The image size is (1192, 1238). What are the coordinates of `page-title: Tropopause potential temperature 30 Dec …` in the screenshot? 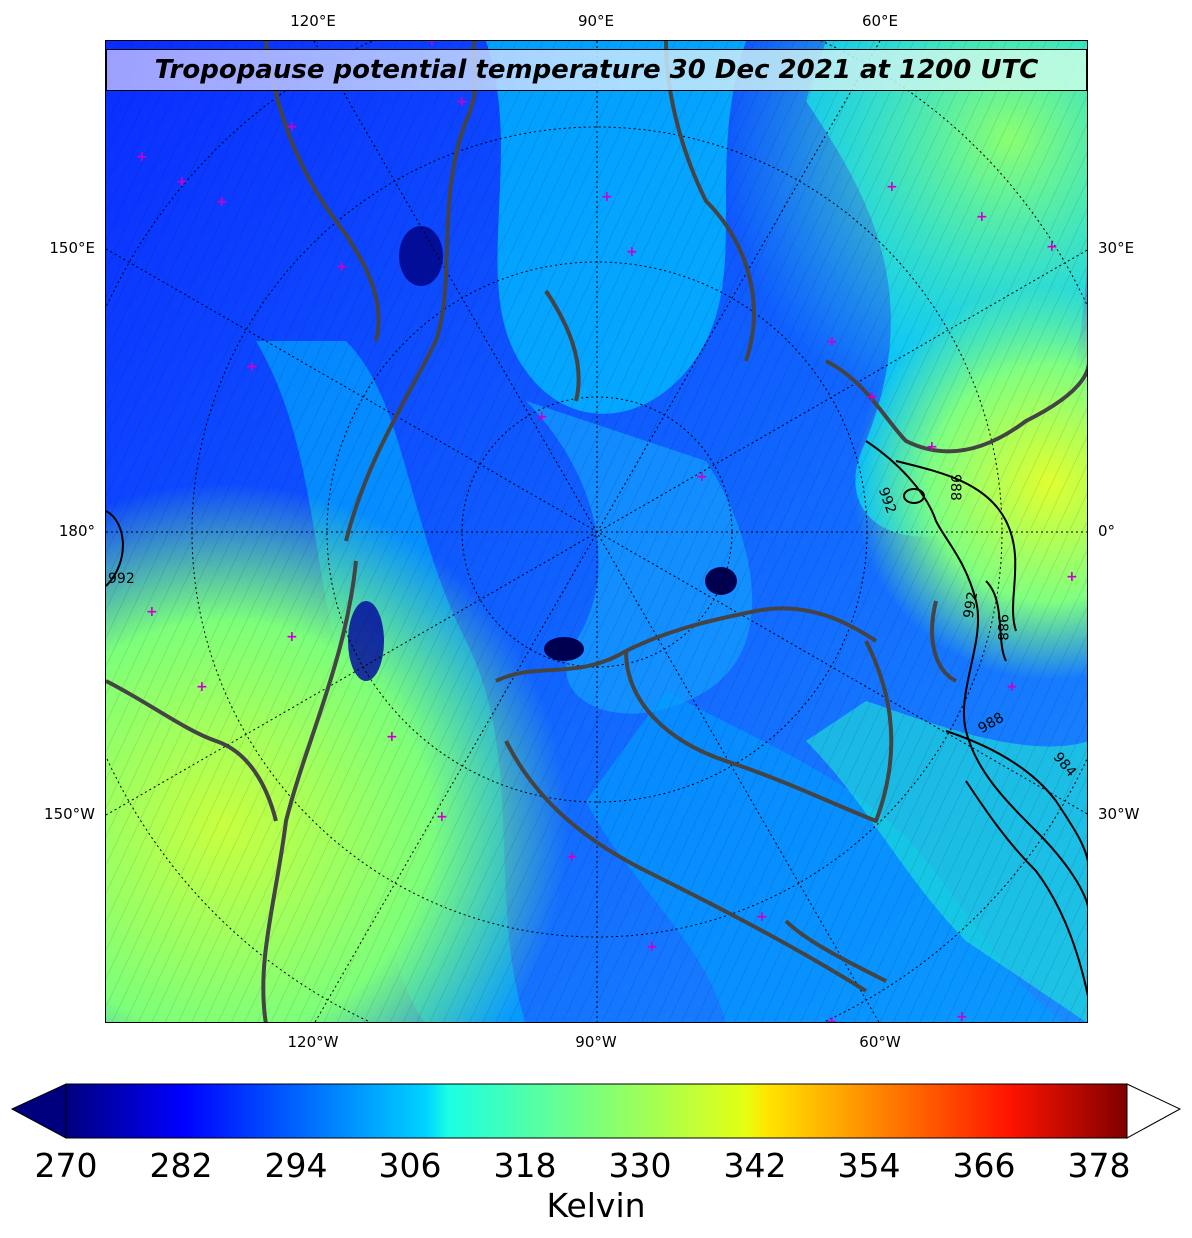 It's located at (596, 70).